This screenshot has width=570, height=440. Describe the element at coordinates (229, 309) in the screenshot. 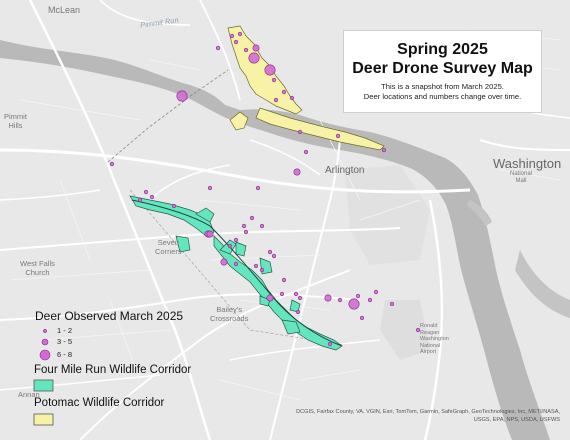

I see `label-bailey-line1: Bailey's` at that location.